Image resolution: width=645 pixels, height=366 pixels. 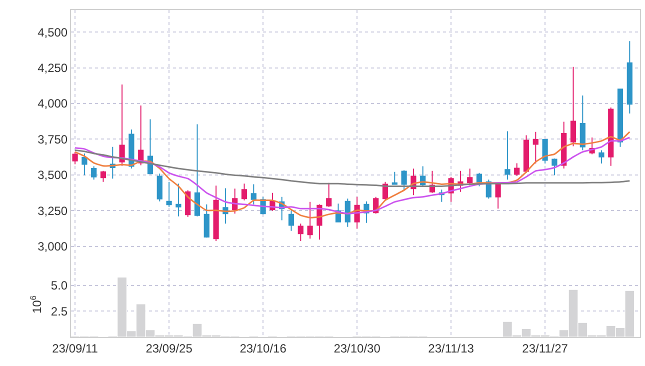 I want to click on x-tick-label: 23/10/16, so click(x=263, y=348).